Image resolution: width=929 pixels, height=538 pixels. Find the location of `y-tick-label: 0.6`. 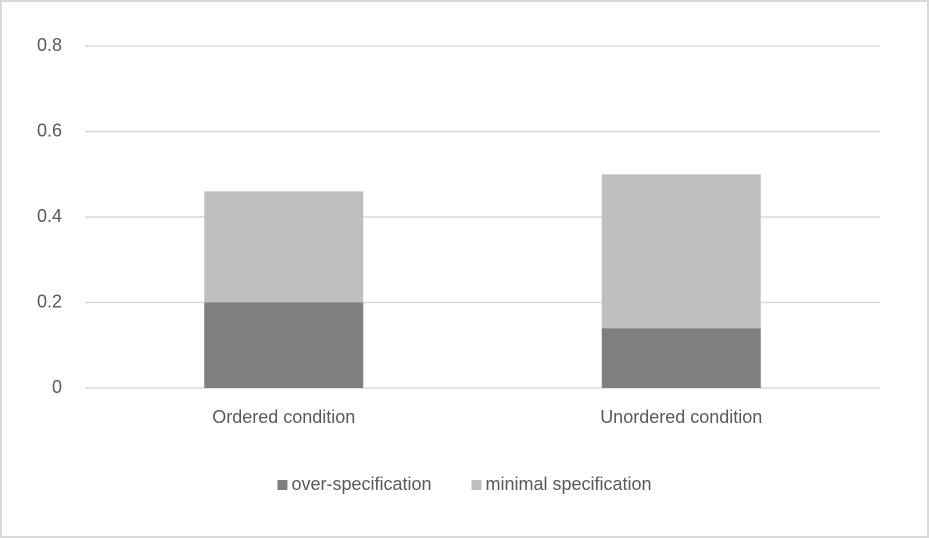

y-tick-label: 0.6 is located at coordinates (49, 130).